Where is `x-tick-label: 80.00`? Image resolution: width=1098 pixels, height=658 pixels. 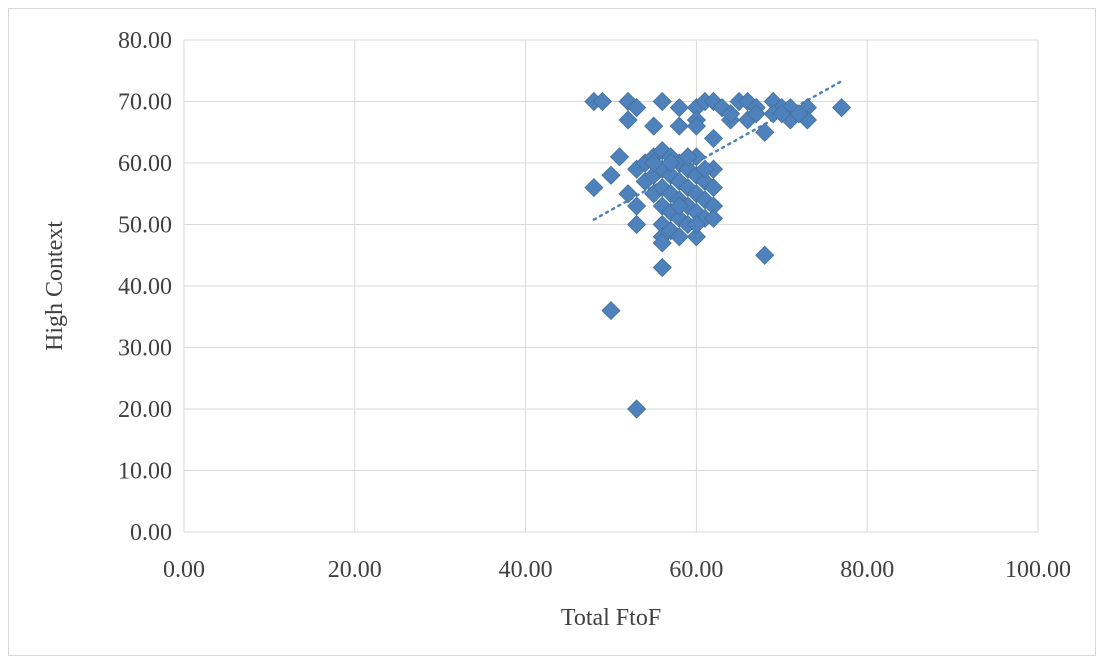 x-tick-label: 80.00 is located at coordinates (867, 570).